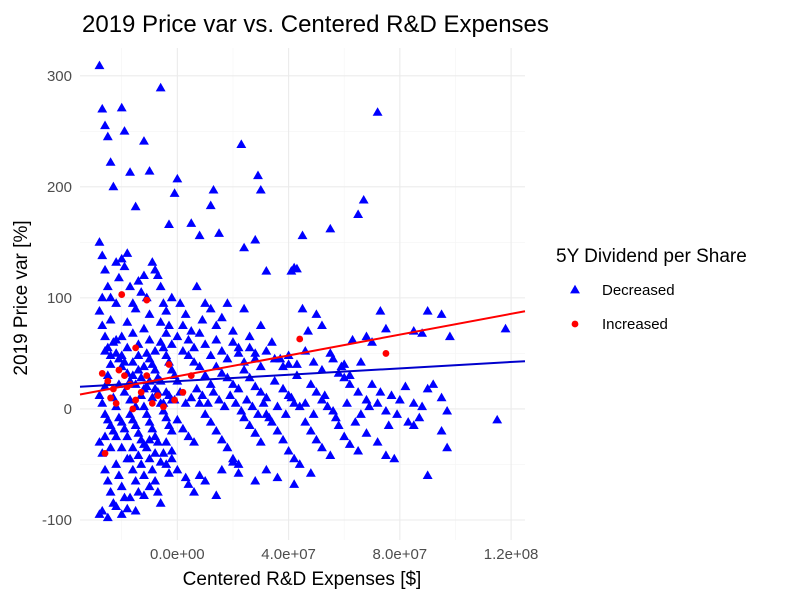 This screenshot has height=600, width=800. Describe the element at coordinates (575, 324) in the screenshot. I see `legend-increased-marker` at that location.